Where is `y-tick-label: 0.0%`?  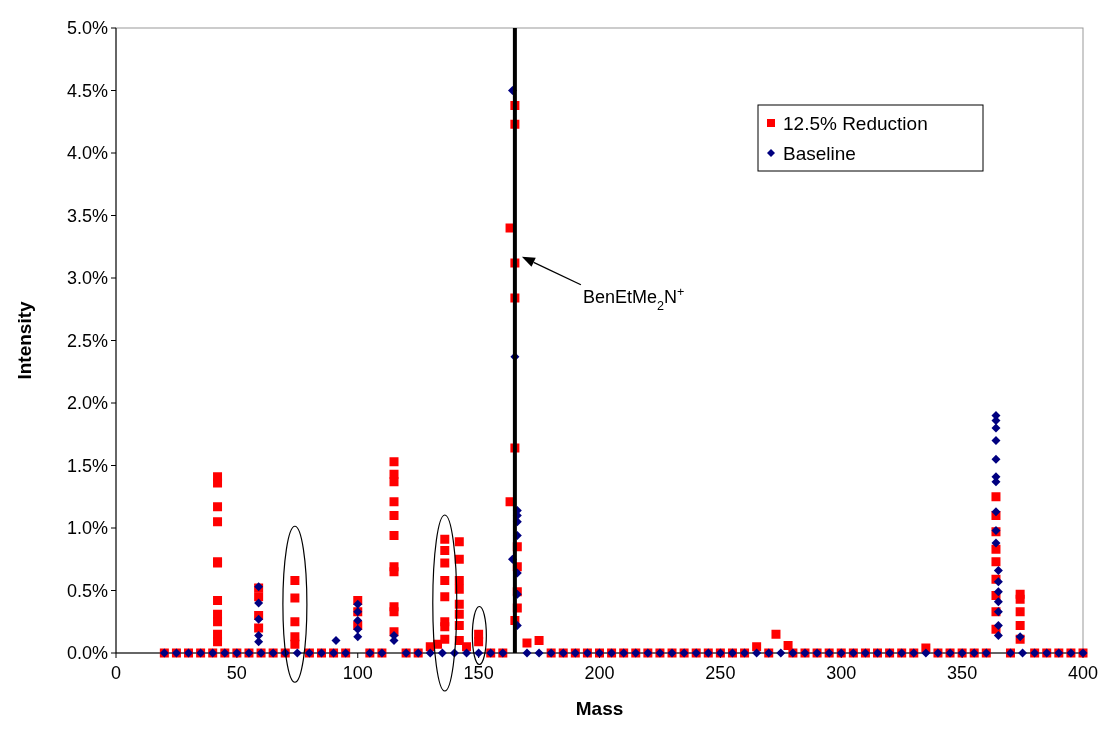
y-tick-label: 0.0% is located at coordinates (87, 653).